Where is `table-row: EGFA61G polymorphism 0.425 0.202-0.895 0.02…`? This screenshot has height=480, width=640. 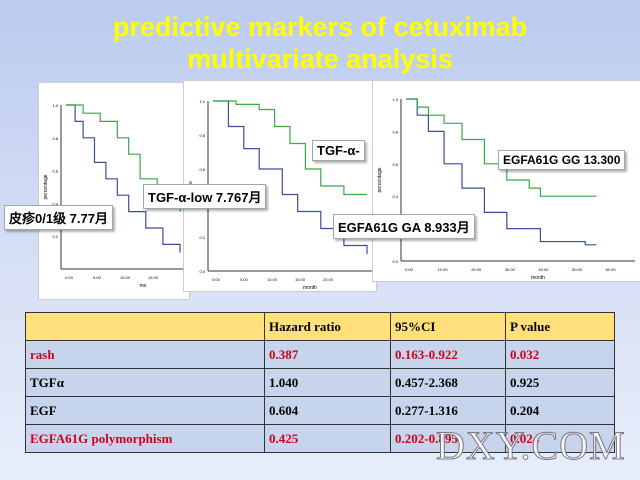 table-row: EGFA61G polymorphism 0.425 0.202-0.895 0.02… is located at coordinates (320, 438).